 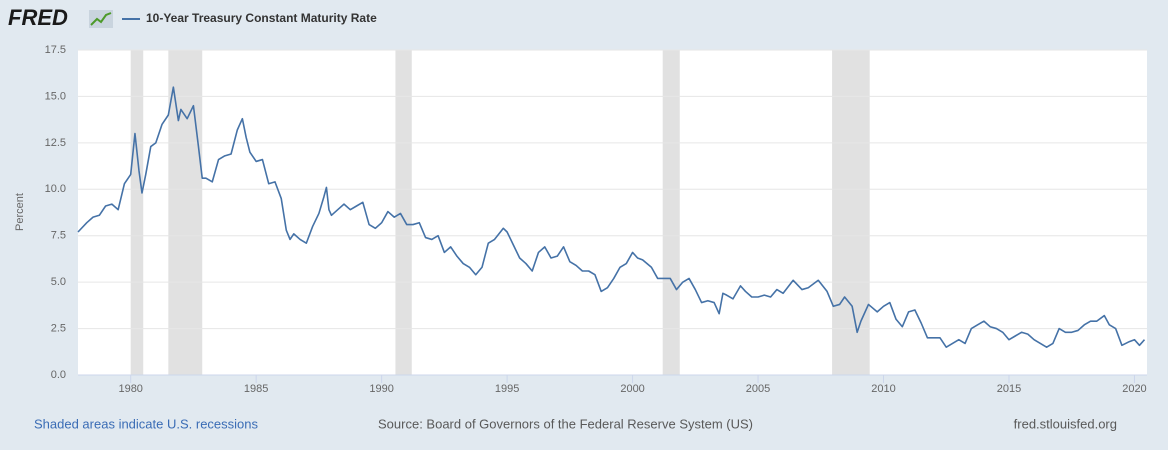 I want to click on x-tick-label: 2005, so click(x=758, y=389).